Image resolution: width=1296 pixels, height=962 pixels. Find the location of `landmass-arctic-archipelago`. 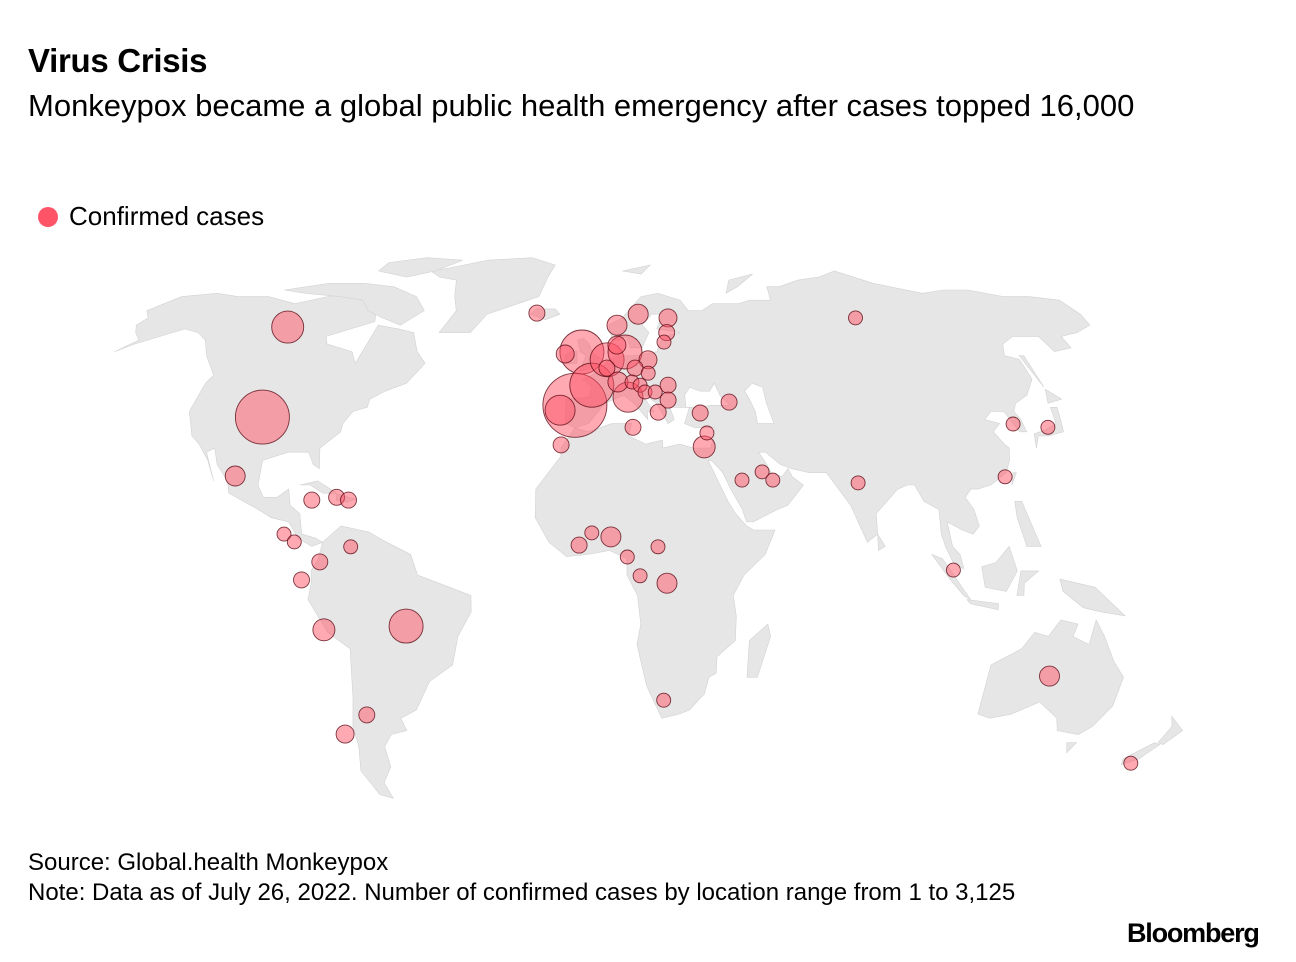

landmass-arctic-archipelago is located at coordinates (354, 304).